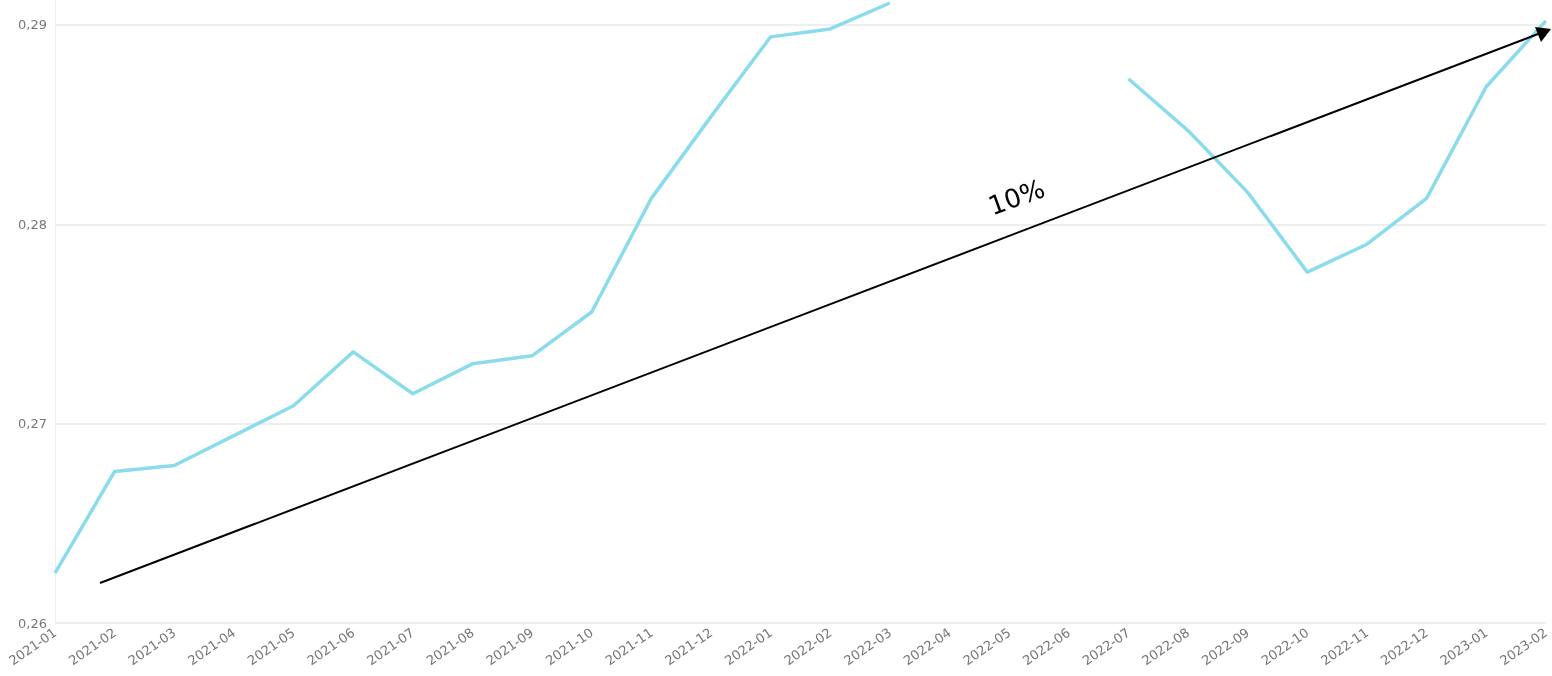 Image resolution: width=1552 pixels, height=676 pixels. What do you see at coordinates (32, 224) in the screenshot?
I see `y-tick-label: 0,28` at bounding box center [32, 224].